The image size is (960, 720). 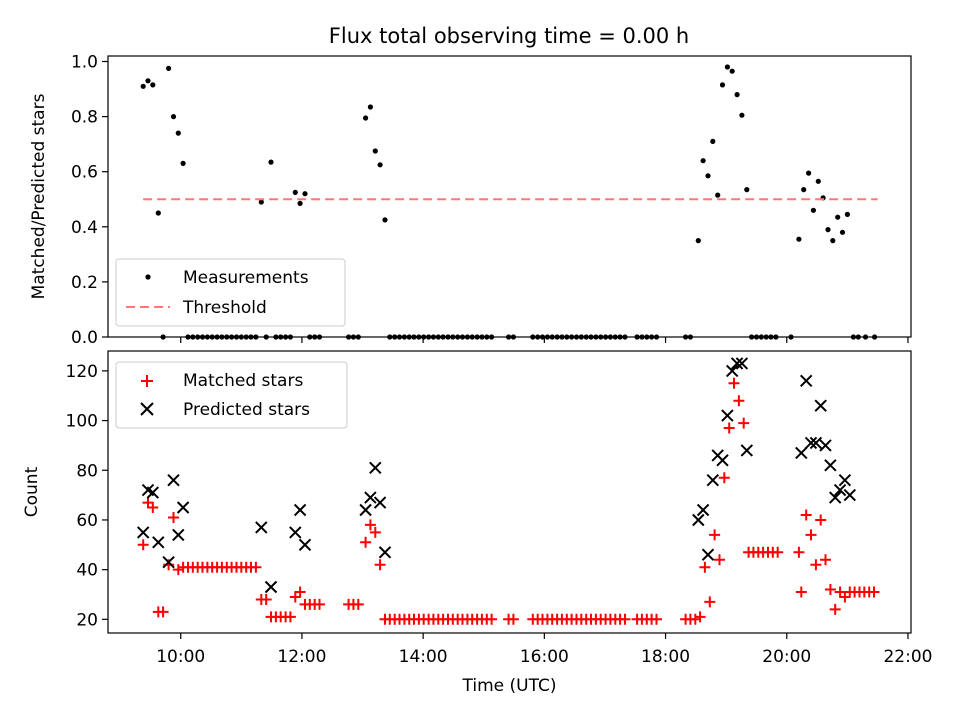 What do you see at coordinates (544, 650) in the screenshot?
I see `bottom-x-ticks: 10:00 12:00 14:00 16:00 18:00 20:00 22:00` at bounding box center [544, 650].